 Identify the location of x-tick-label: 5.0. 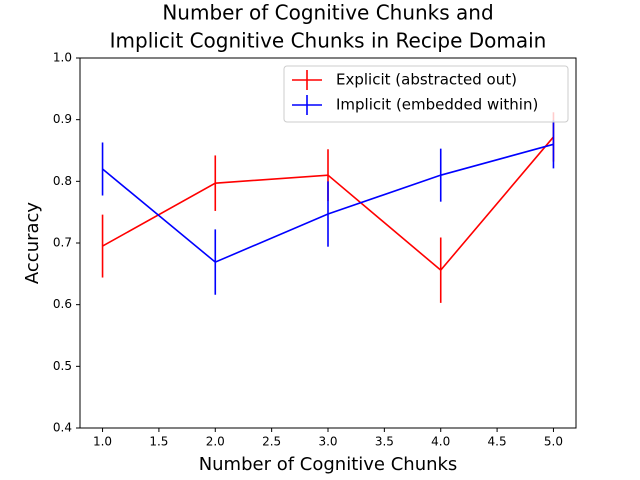
(553, 442).